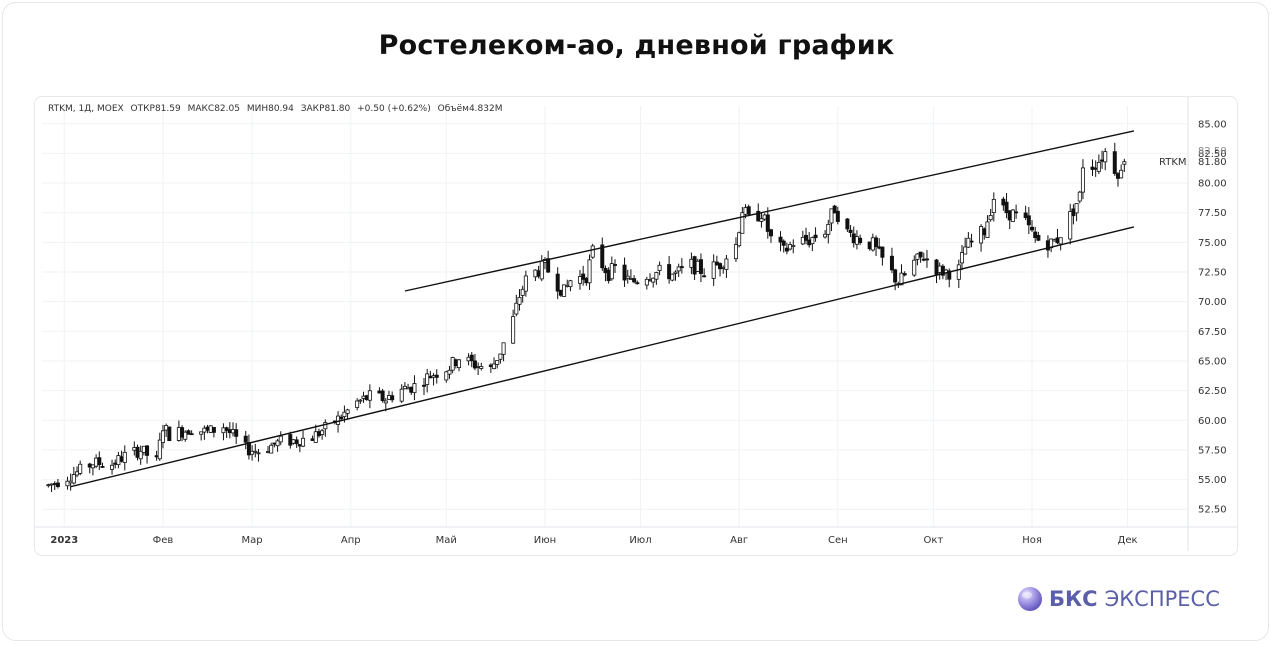  I want to click on y-tick-label: 77.50, so click(1212, 213).